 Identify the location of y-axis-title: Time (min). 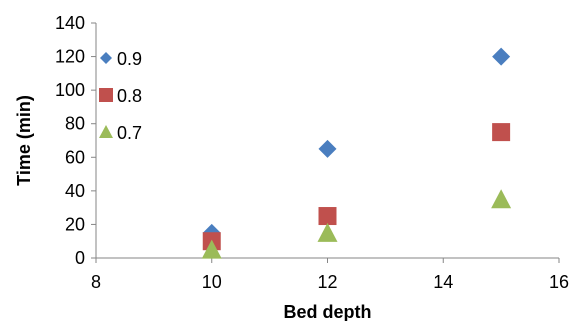
(24, 140).